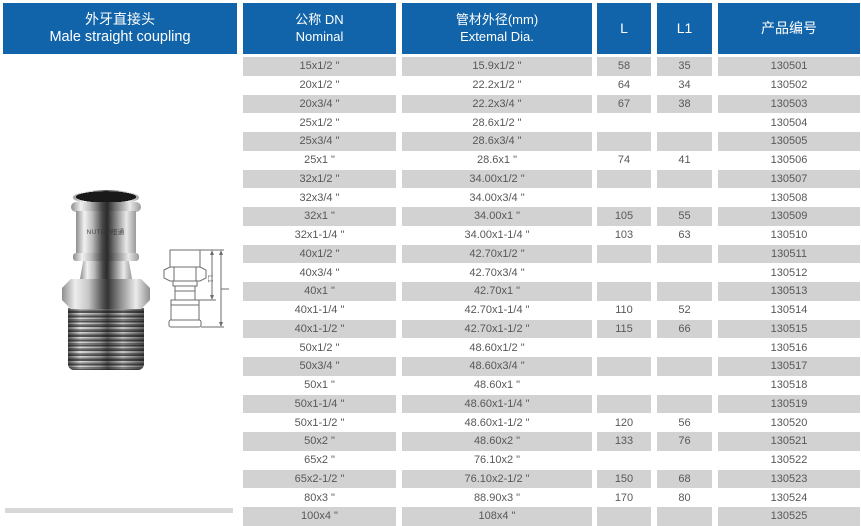  What do you see at coordinates (430, 329) in the screenshot?
I see `table-row: 40x1-1/2 " 42.70x1-1/2 " 115 66 130515` at bounding box center [430, 329].